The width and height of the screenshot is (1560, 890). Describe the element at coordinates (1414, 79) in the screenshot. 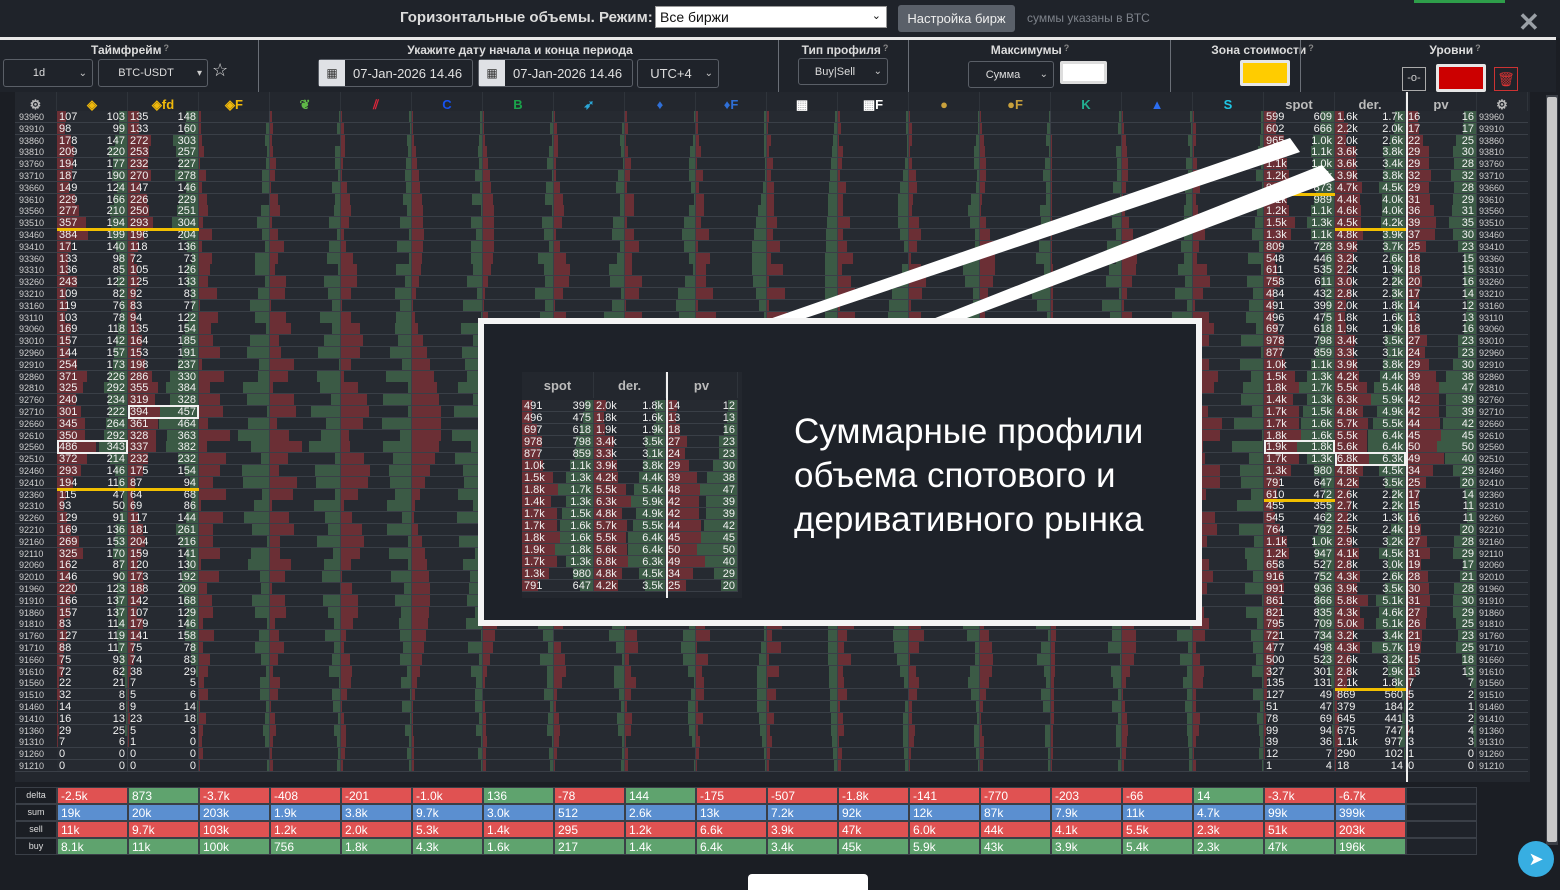

I see `level-tool-icon: -o-` at that location.